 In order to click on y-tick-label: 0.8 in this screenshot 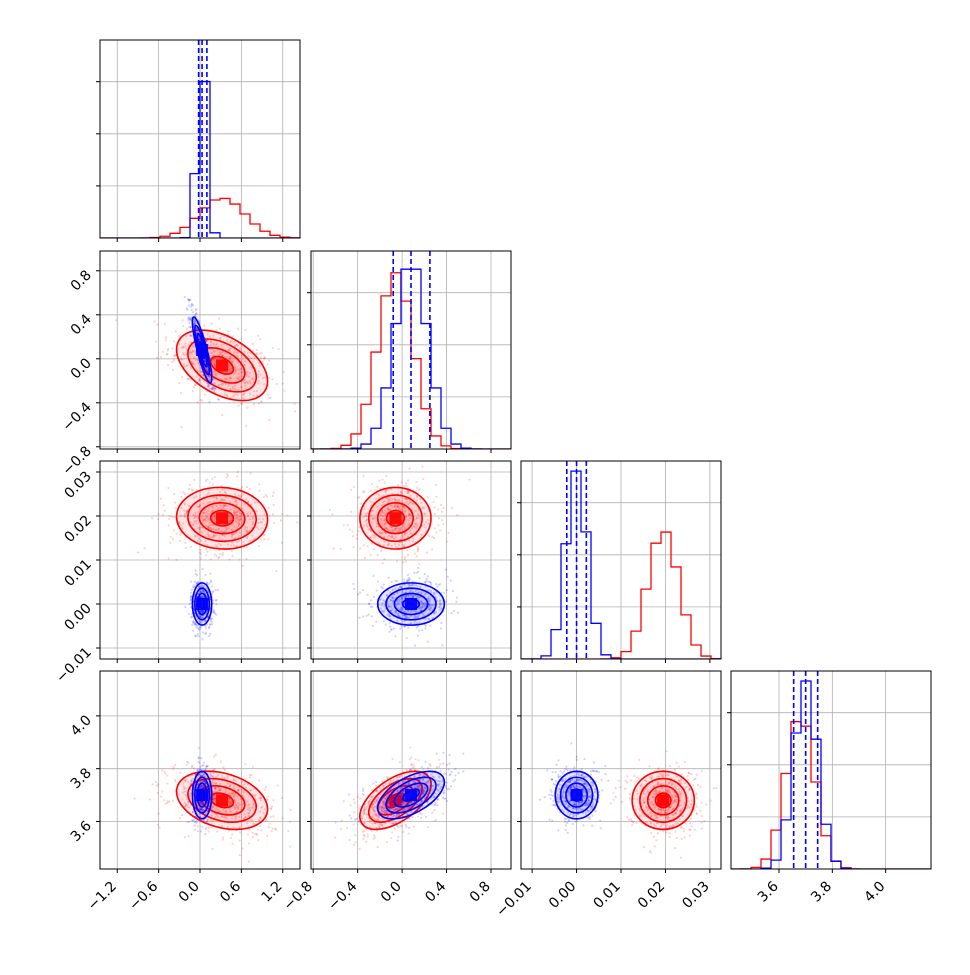, I will do `click(81, 280)`.